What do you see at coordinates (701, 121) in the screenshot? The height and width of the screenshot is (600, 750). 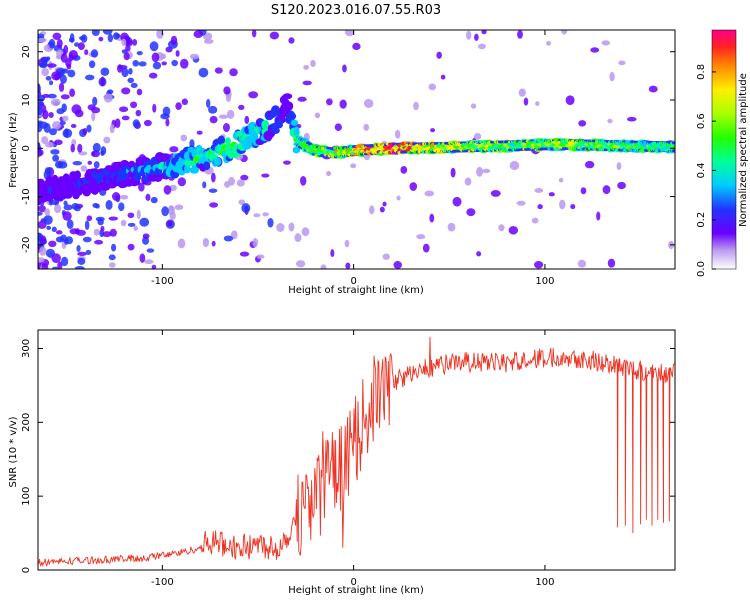 I see `colorbar-tick-label: 0.6` at bounding box center [701, 121].